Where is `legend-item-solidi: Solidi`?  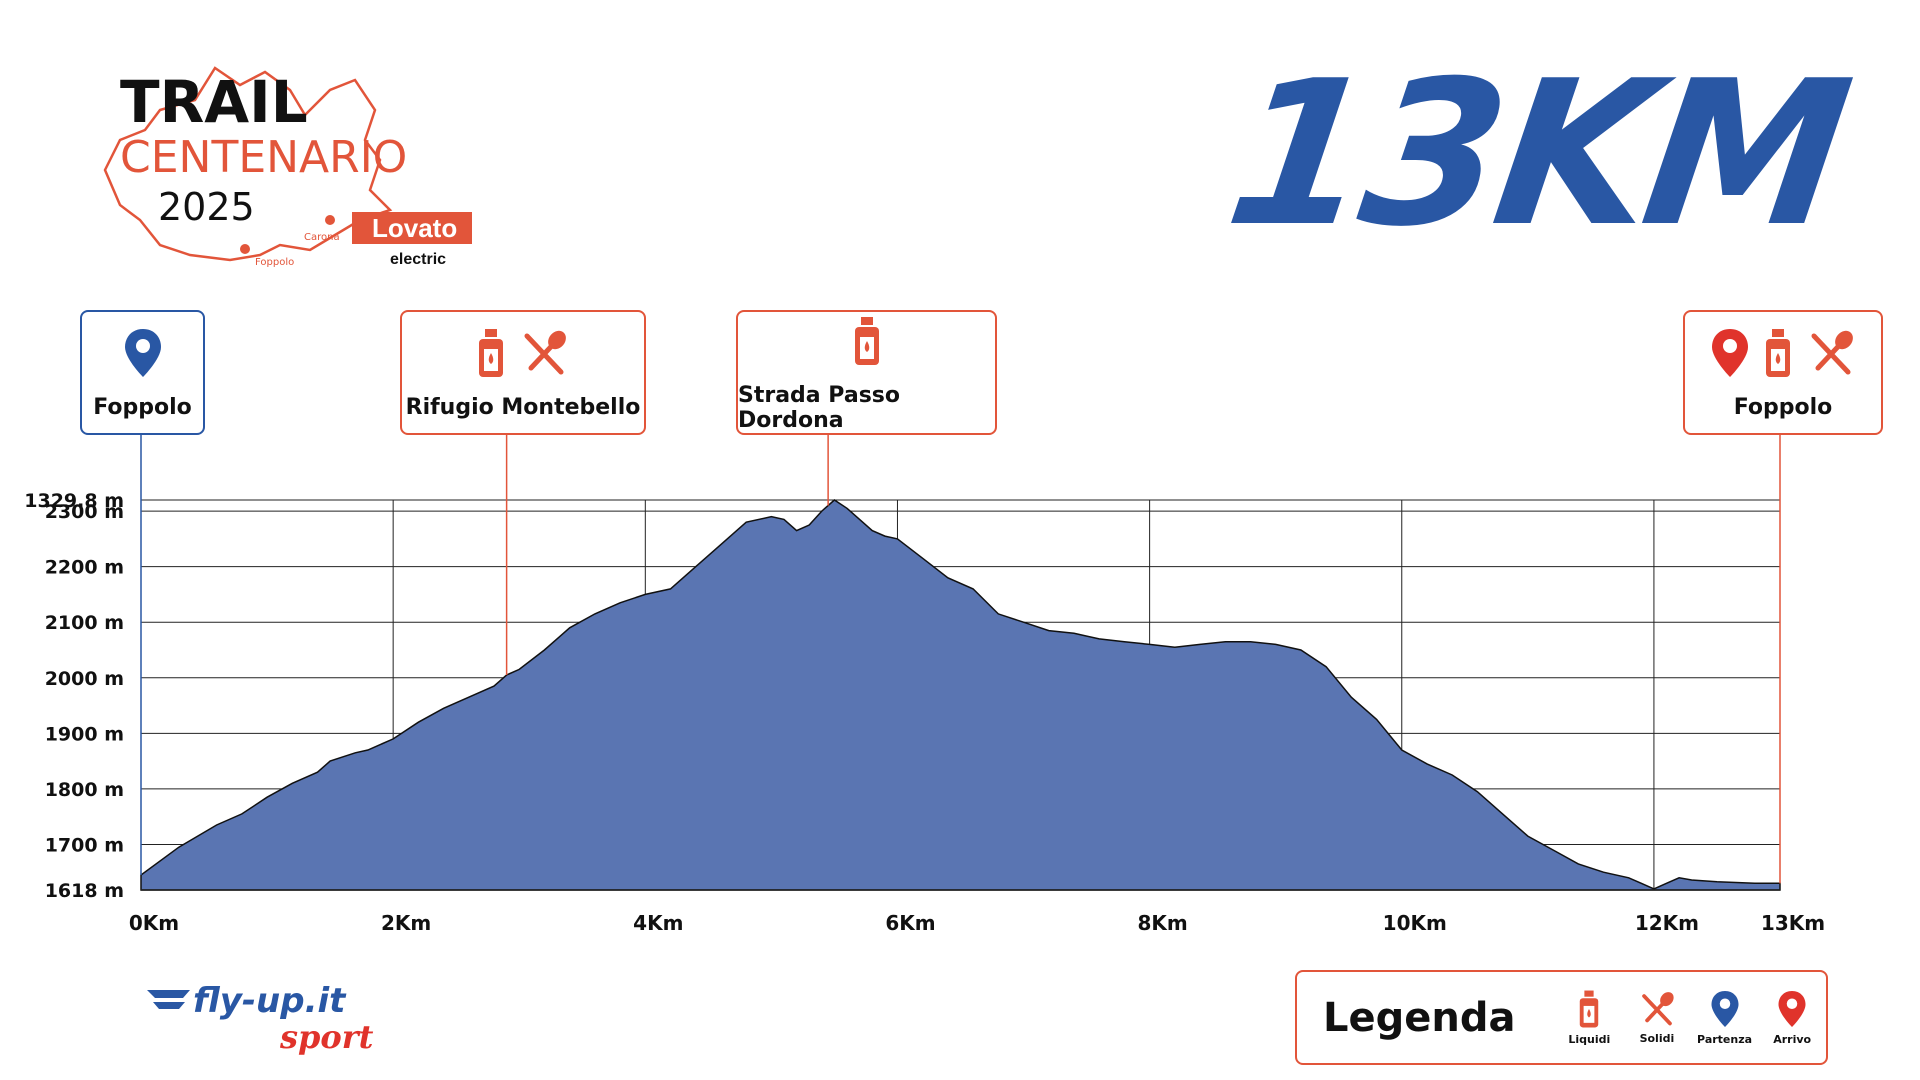
legend-item-solidi: Solidi is located at coordinates (1657, 1017).